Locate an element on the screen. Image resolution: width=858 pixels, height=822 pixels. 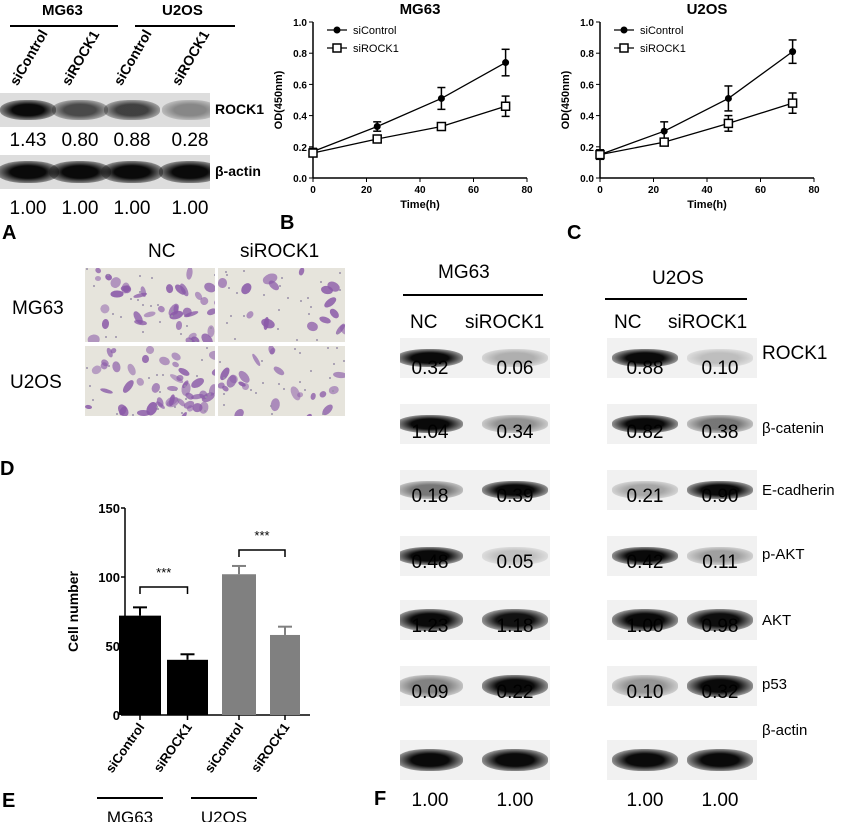
group-label: MG63 is located at coordinates (130, 815).